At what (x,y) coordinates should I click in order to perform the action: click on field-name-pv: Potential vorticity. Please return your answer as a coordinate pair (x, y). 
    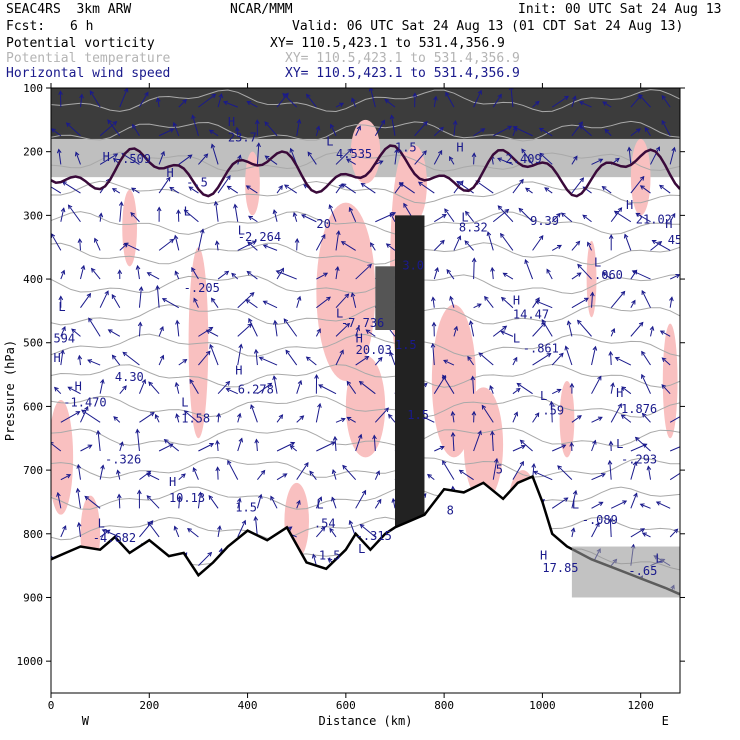
    Looking at the image, I should click on (80, 43).